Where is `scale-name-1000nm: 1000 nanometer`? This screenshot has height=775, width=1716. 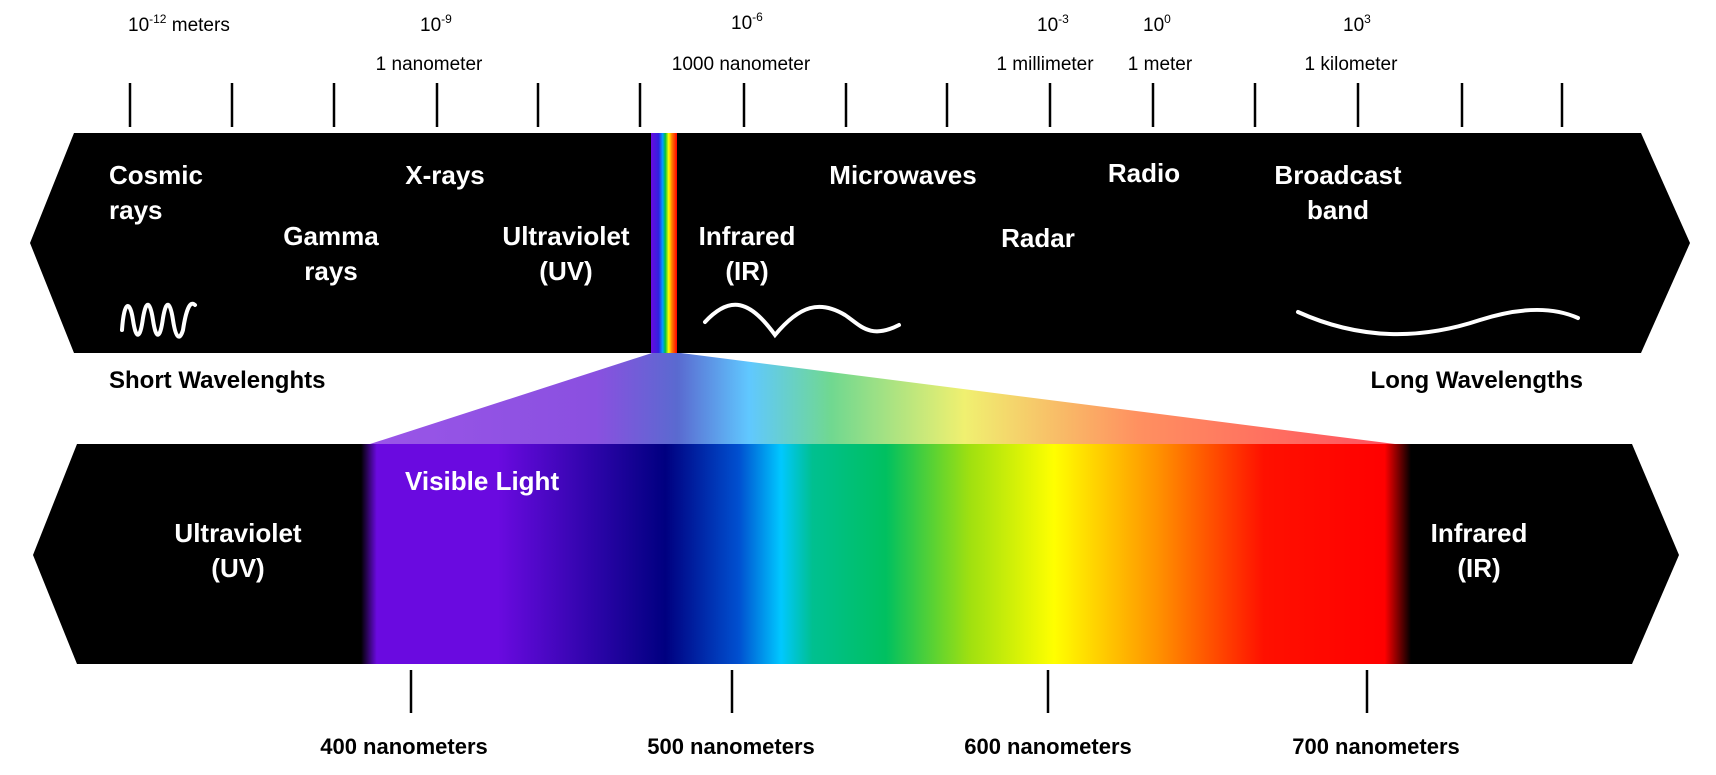
scale-name-1000nm: 1000 nanometer is located at coordinates (741, 64).